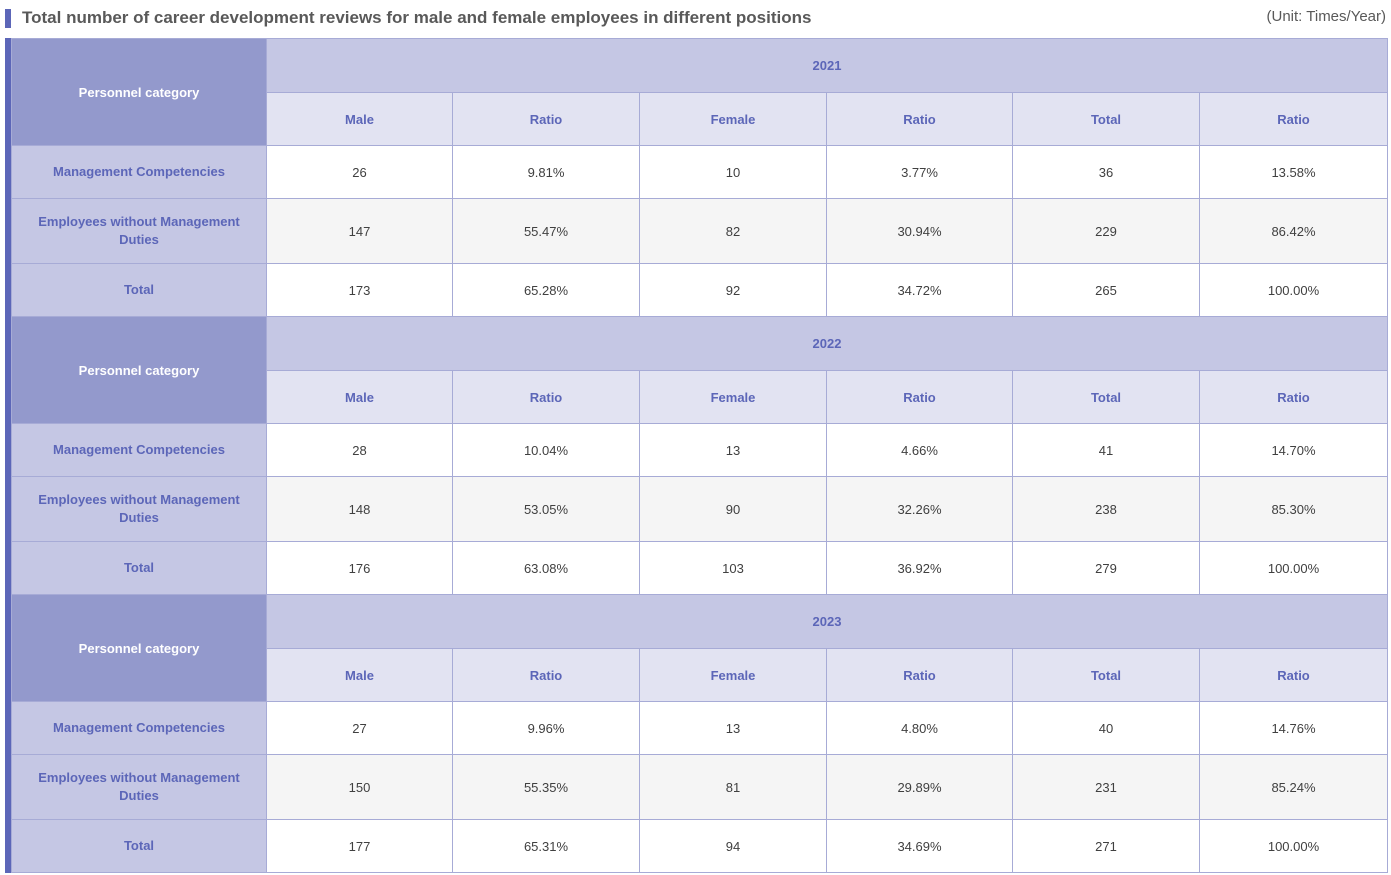 This screenshot has width=1391, height=875. Describe the element at coordinates (546, 846) in the screenshot. I see `table-cell: 65.31%` at that location.